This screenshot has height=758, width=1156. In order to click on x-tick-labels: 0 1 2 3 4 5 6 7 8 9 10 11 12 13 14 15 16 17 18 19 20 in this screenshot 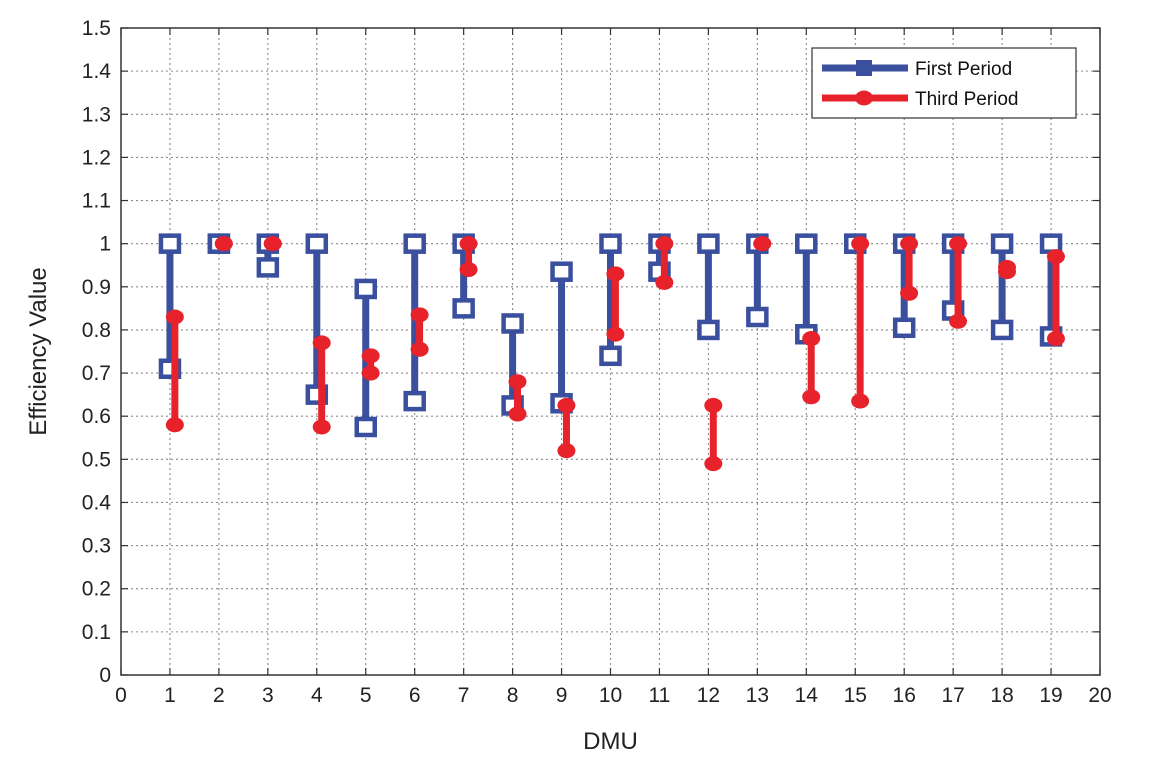, I will do `click(613, 695)`.